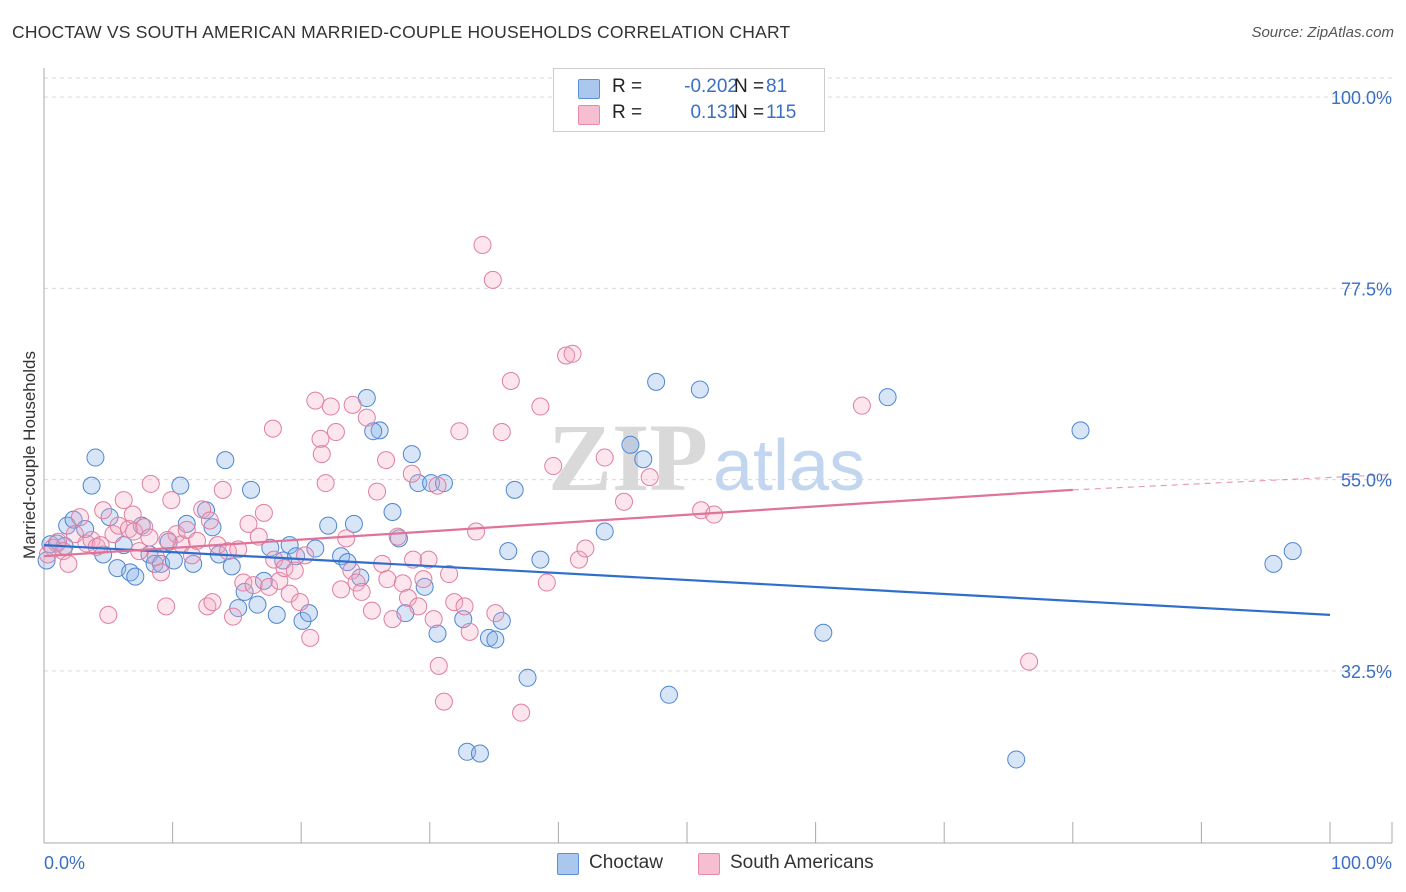  I want to click on south-american-trend-line, so click(558, 523).